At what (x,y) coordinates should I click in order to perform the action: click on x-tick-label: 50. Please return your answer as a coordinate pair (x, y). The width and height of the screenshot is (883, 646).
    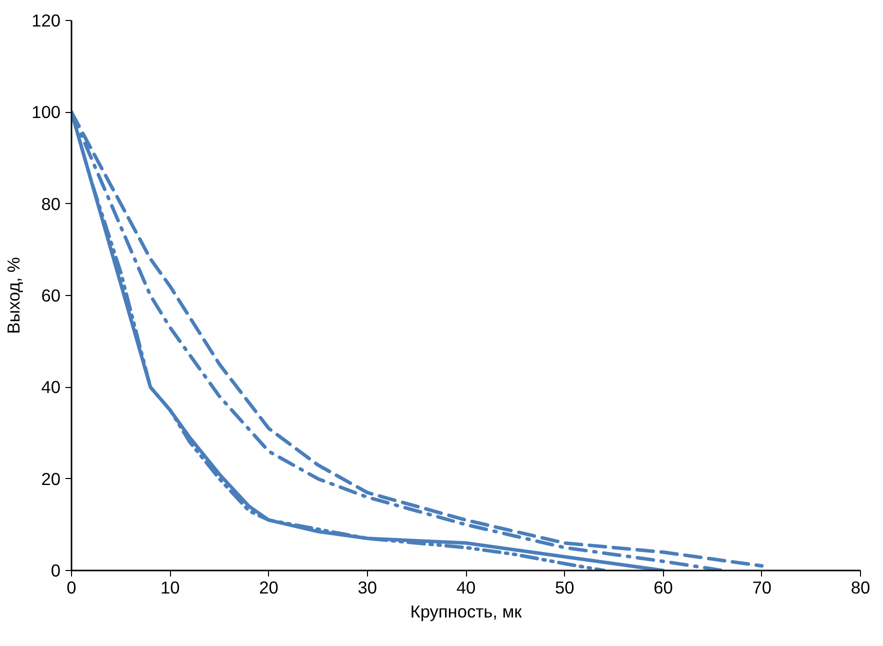
    Looking at the image, I should click on (564, 588).